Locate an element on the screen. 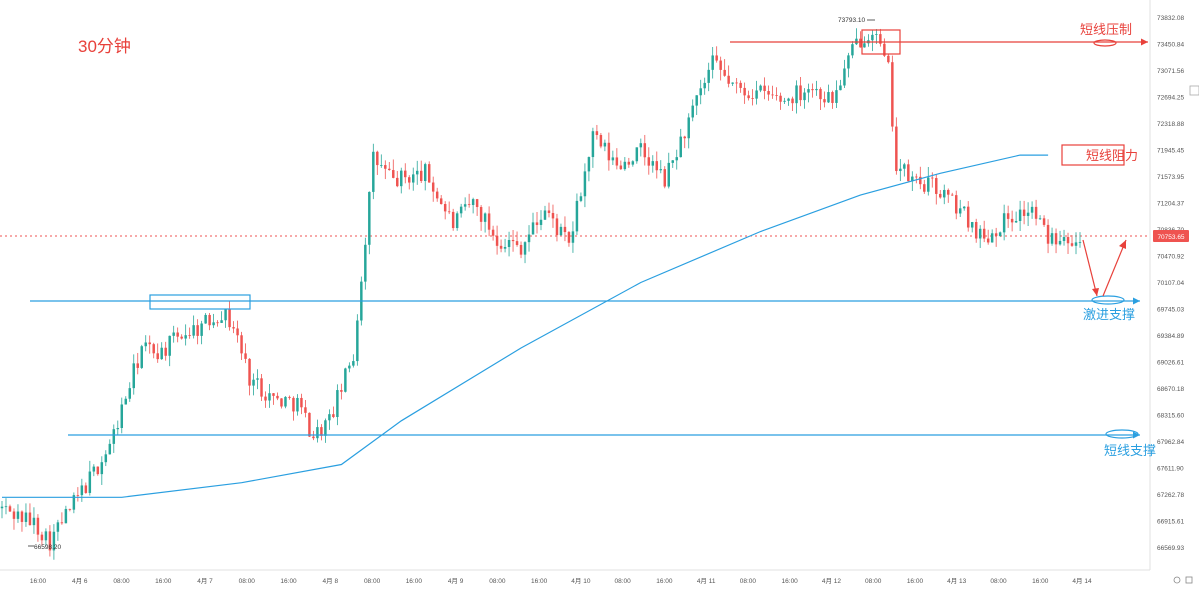  chart-scale-icon is located at coordinates (1189, 580).